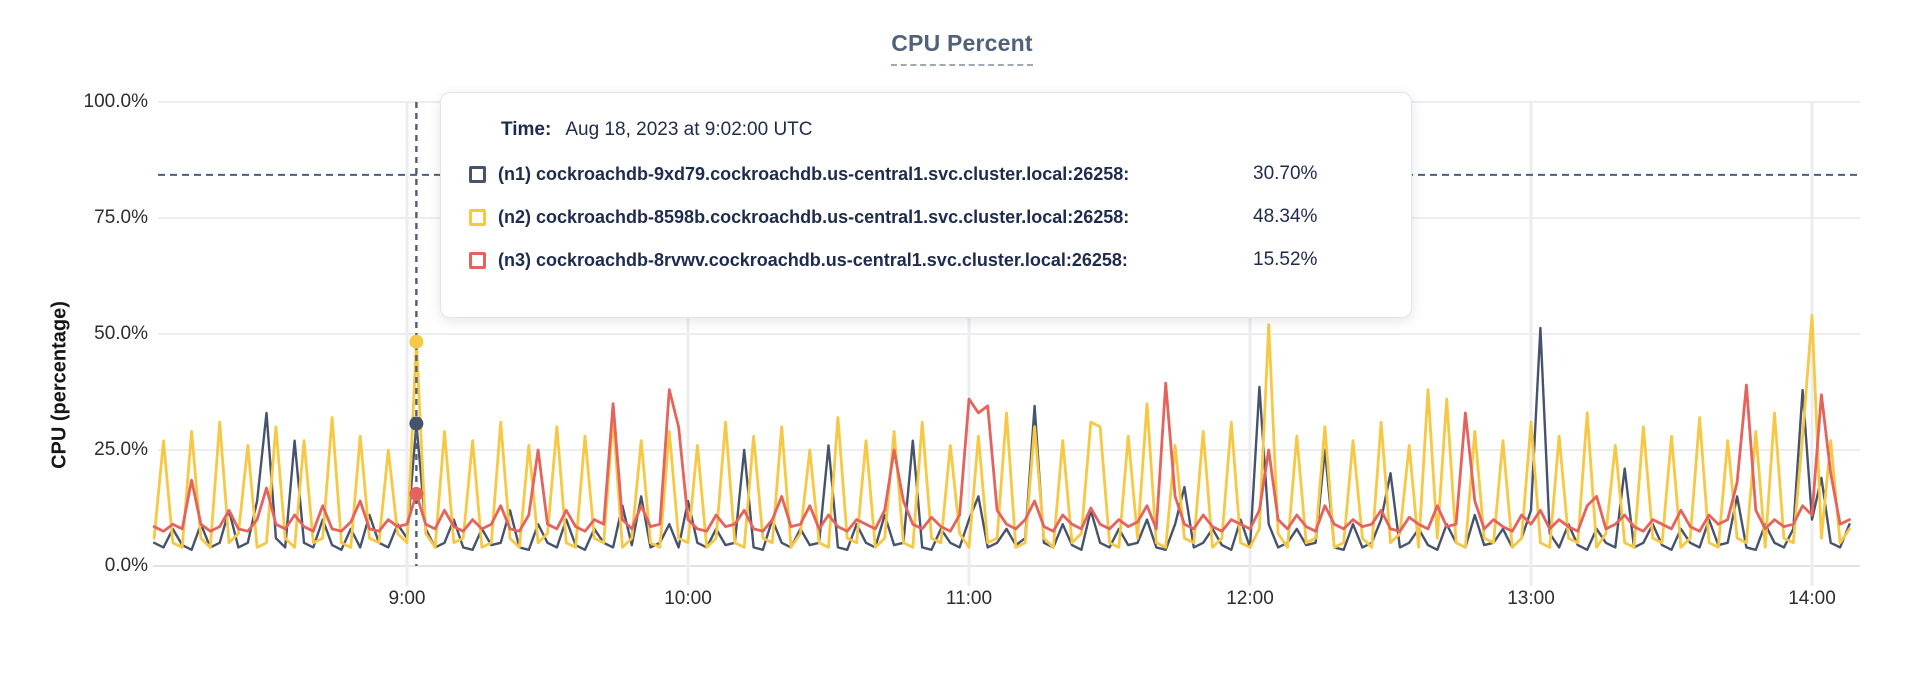 The width and height of the screenshot is (1924, 694). I want to click on y-tick-label: 50.0%, so click(121, 333).